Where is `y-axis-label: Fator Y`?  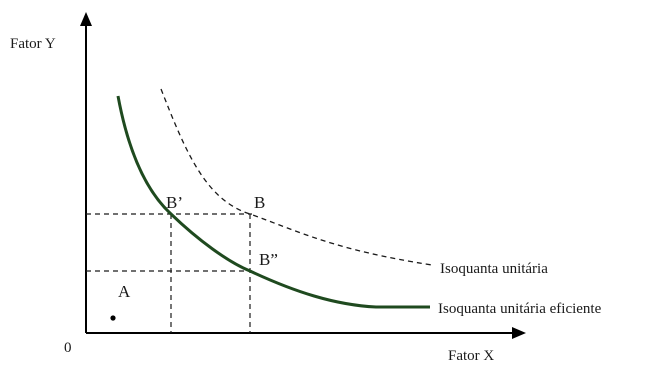 y-axis-label: Fator Y is located at coordinates (33, 44).